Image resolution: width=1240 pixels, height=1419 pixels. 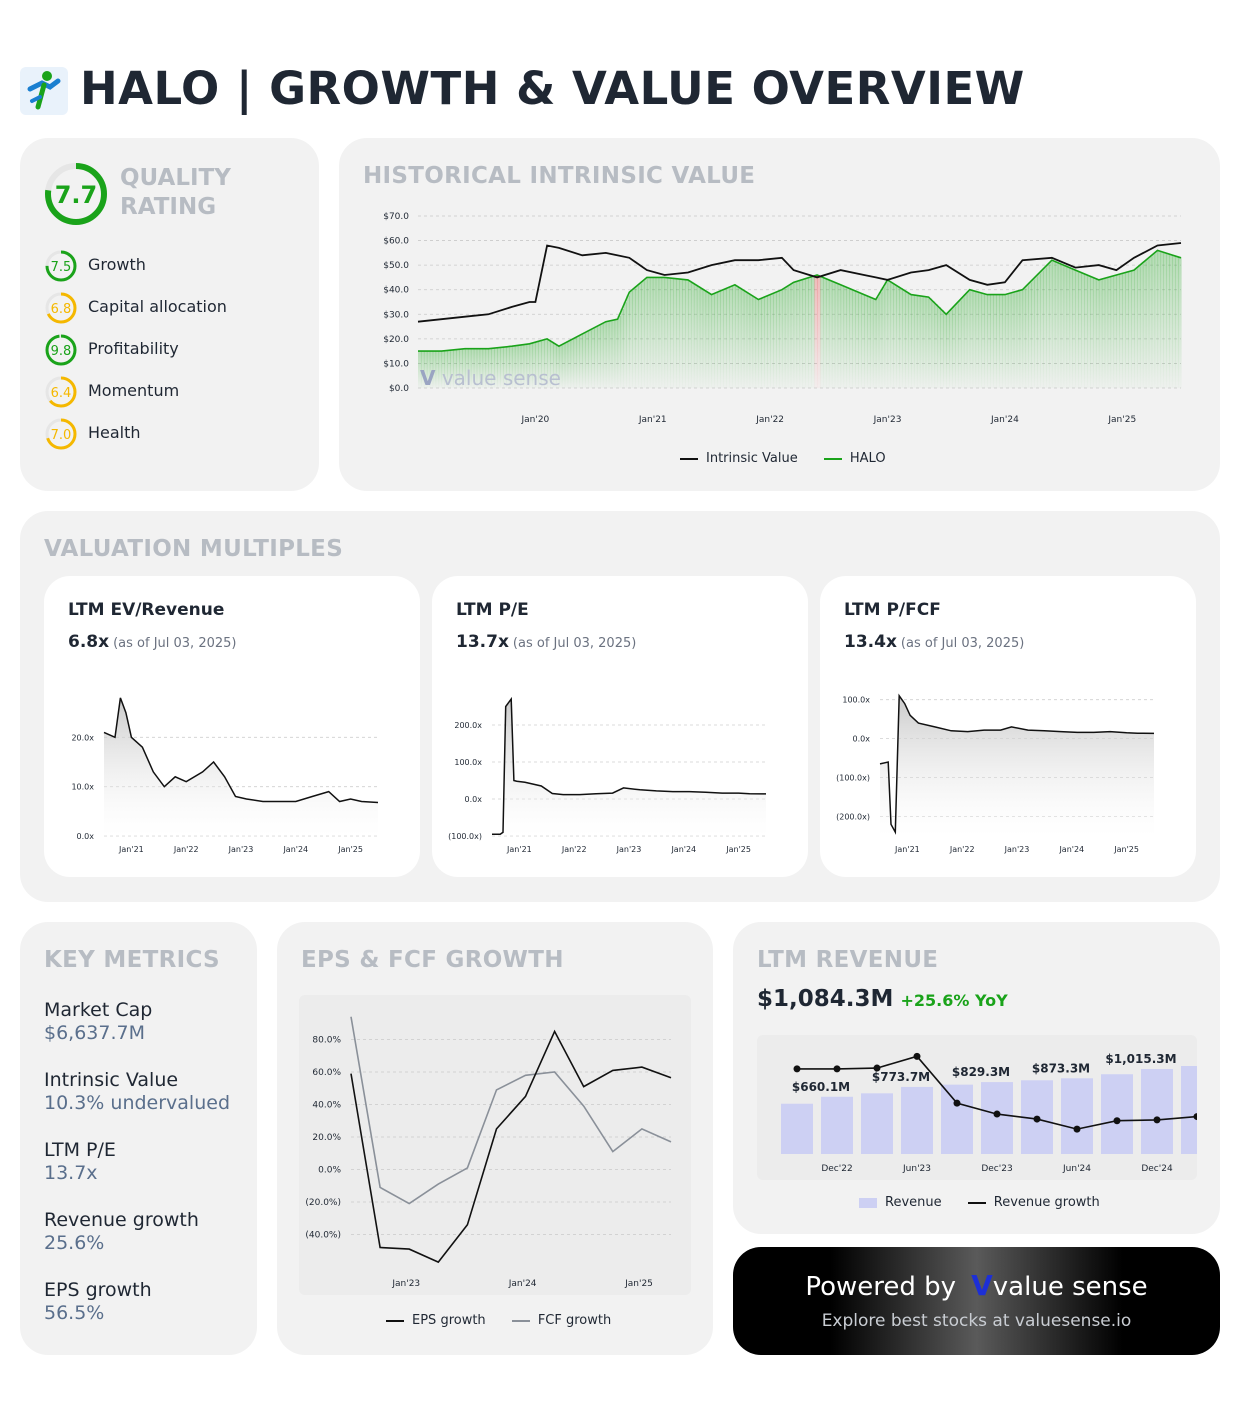 What do you see at coordinates (1157, 1169) in the screenshot?
I see `x-tick-label: Dec'24` at bounding box center [1157, 1169].